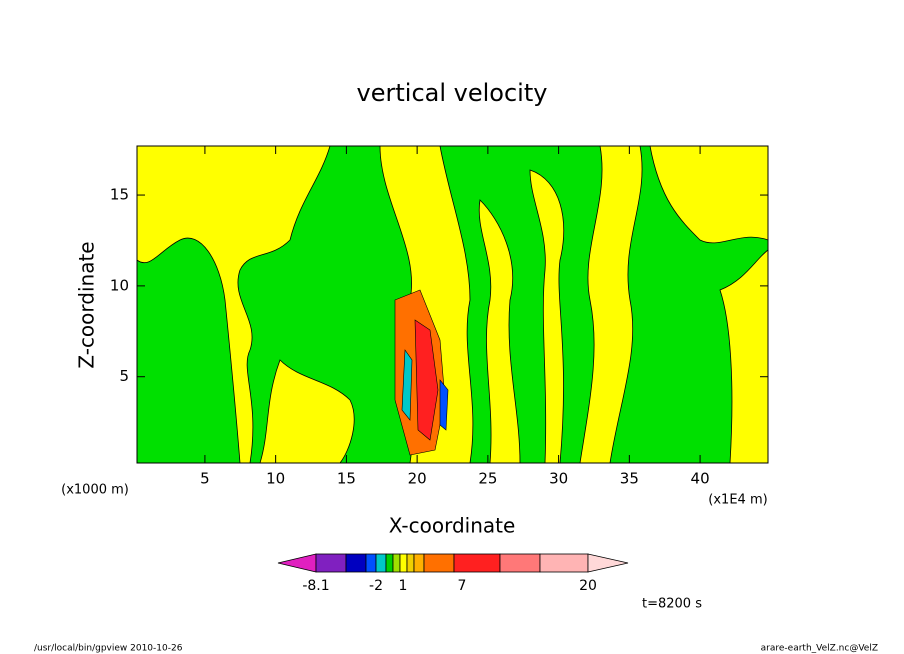  What do you see at coordinates (588, 586) in the screenshot?
I see `colorbar-tick-label: 20` at bounding box center [588, 586].